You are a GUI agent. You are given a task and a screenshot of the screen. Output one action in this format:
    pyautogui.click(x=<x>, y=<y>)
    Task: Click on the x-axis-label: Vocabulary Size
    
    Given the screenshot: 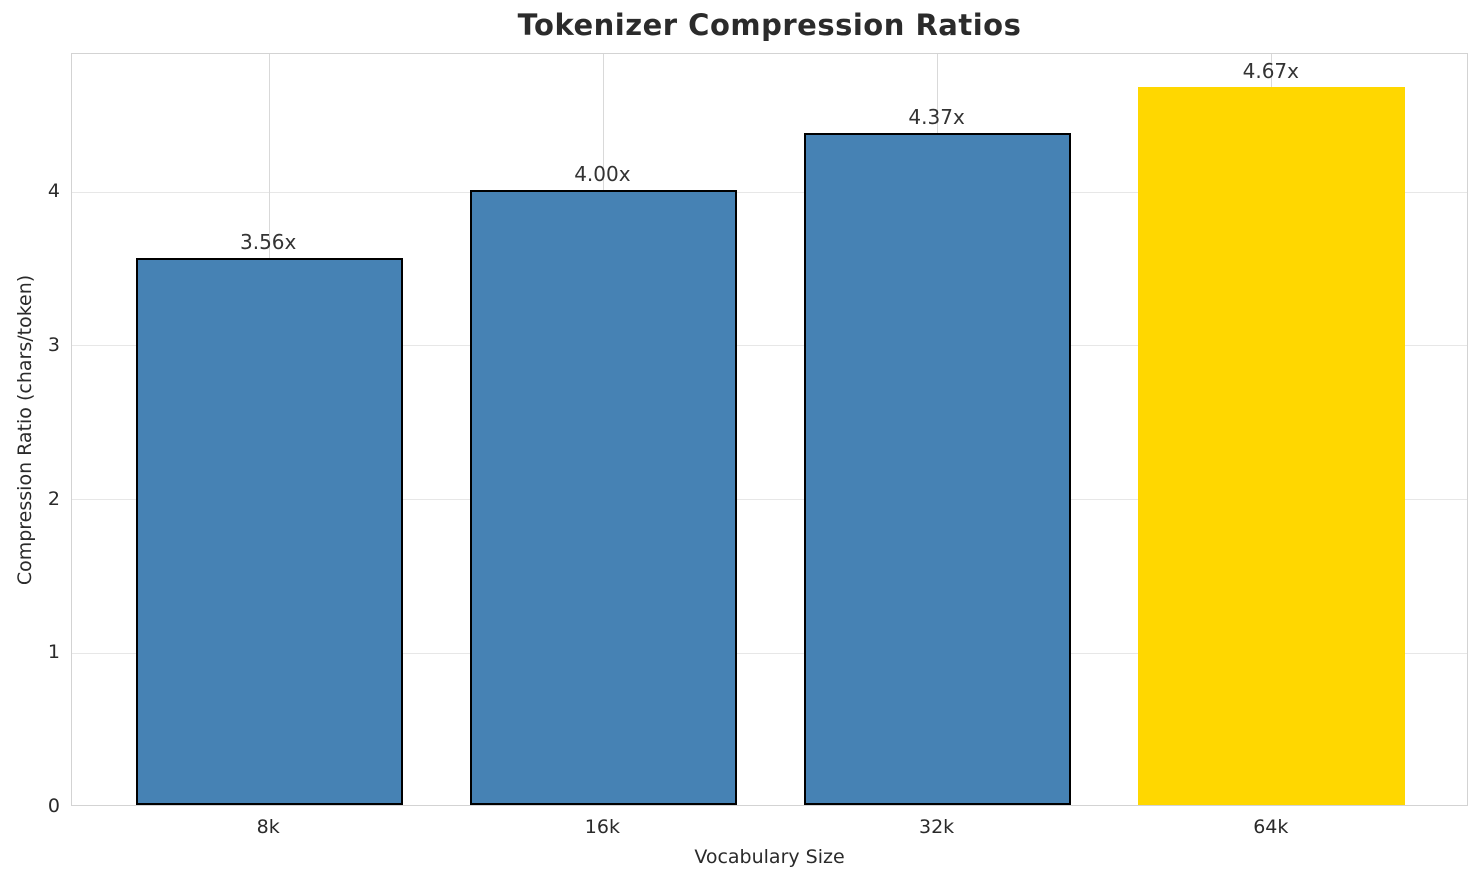 What is the action you would take?
    pyautogui.click(x=769, y=857)
    